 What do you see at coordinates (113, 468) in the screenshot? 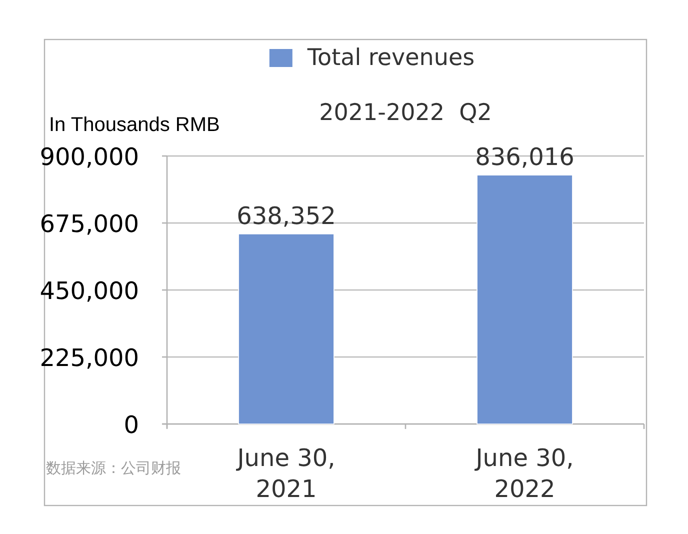
I see `annotation: 数据来源：公司财报` at bounding box center [113, 468].